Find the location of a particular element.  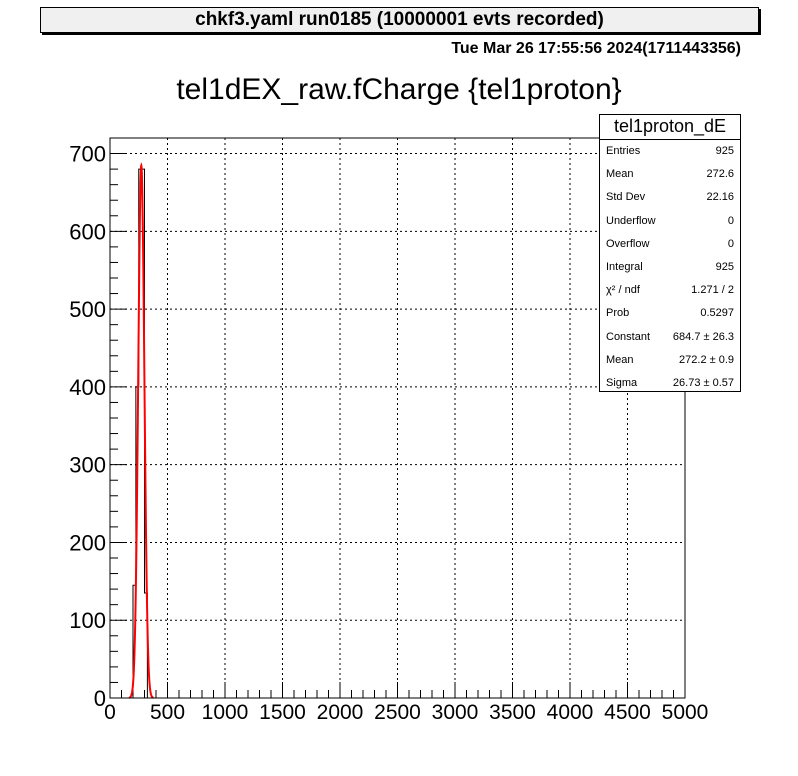

stats-row: Integral 925 is located at coordinates (670, 267).